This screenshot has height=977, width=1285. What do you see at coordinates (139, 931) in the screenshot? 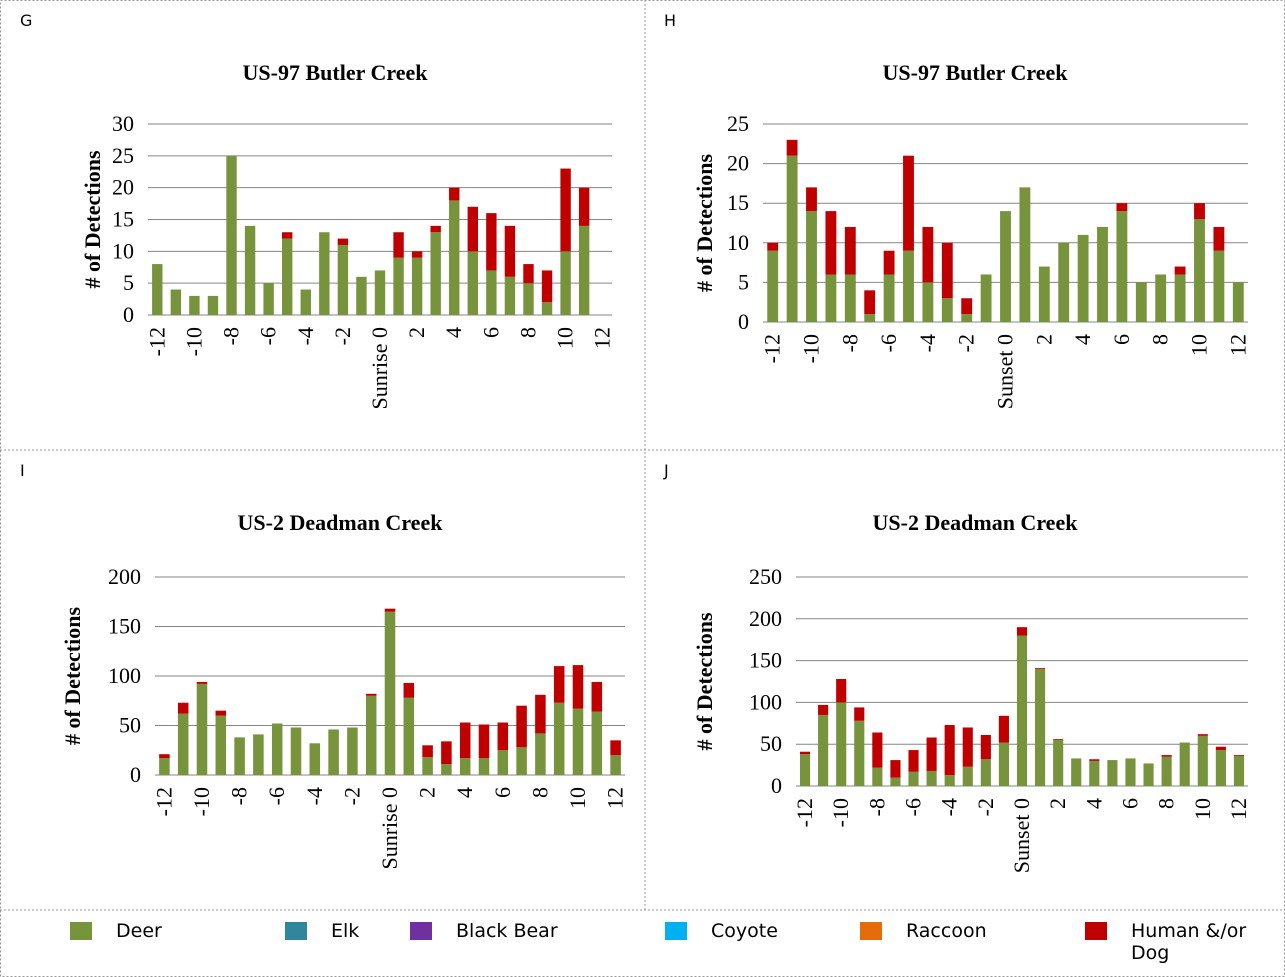
I see `legend-label: Deer` at bounding box center [139, 931].